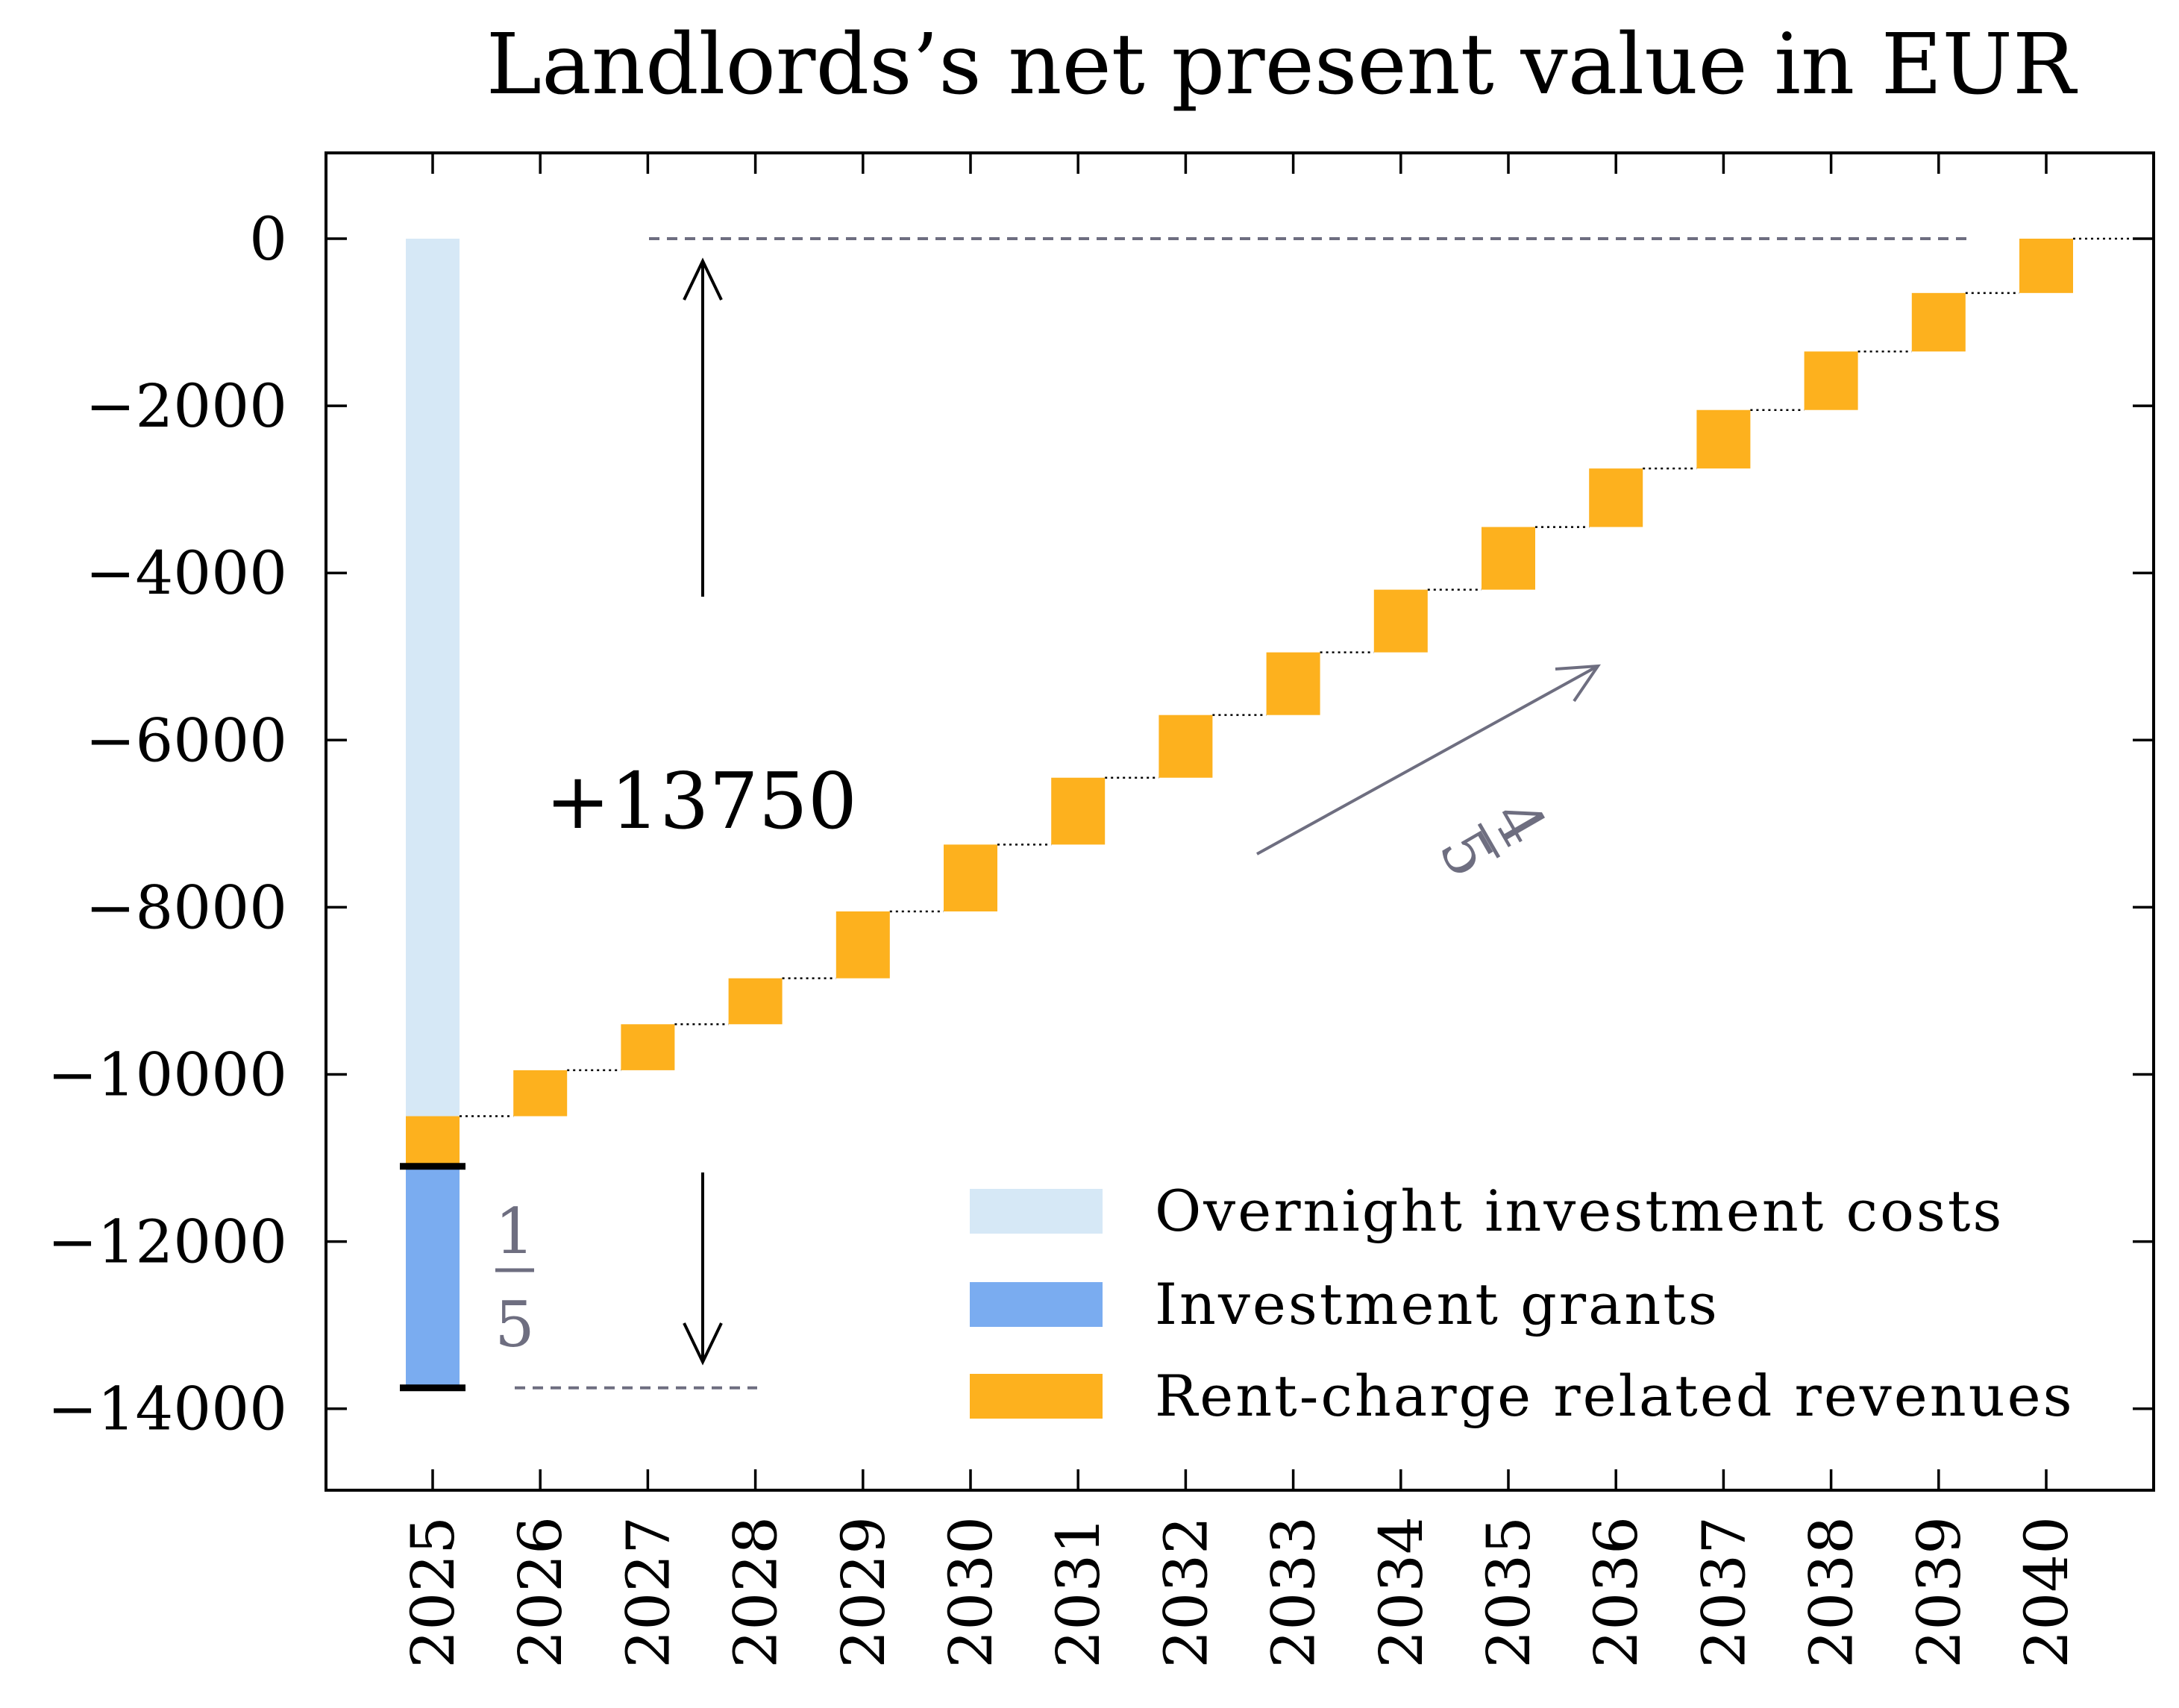  I want to click on x-tick-label: 2036, so click(1616, 1592).